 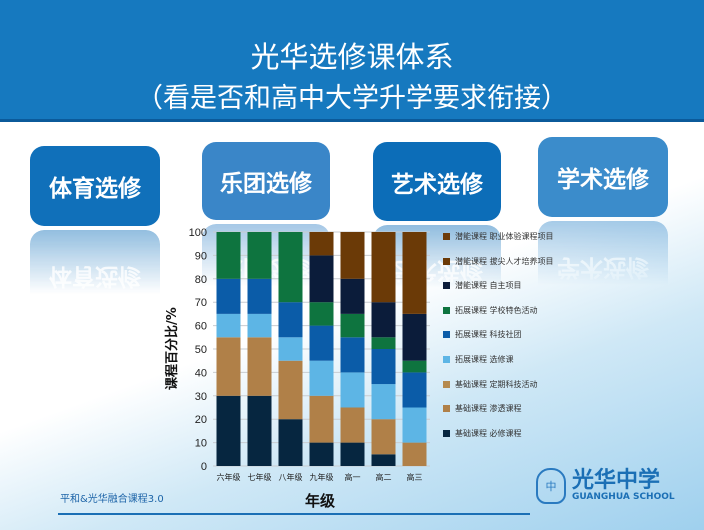 What do you see at coordinates (384, 477) in the screenshot?
I see `x-tick-label: 高二` at bounding box center [384, 477].